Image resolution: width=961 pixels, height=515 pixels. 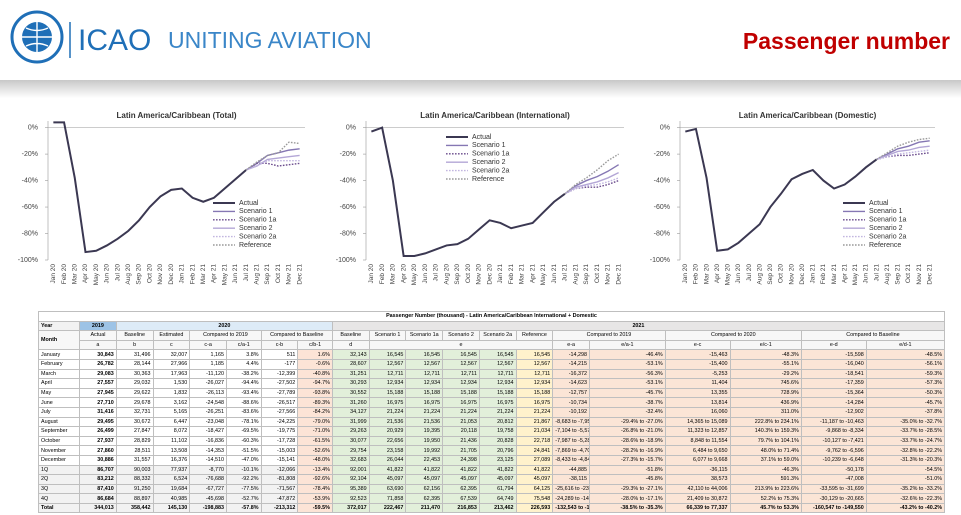 I want to click on row-label: January, so click(x=59, y=354).